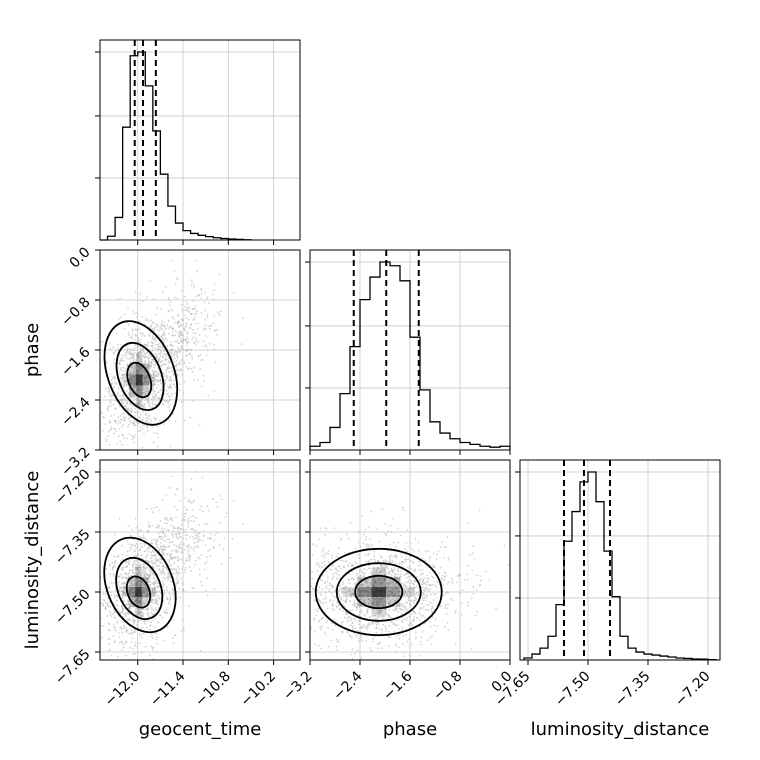 The height and width of the screenshot is (760, 760). I want to click on x-tick-label: −3.2, so click(297, 685).